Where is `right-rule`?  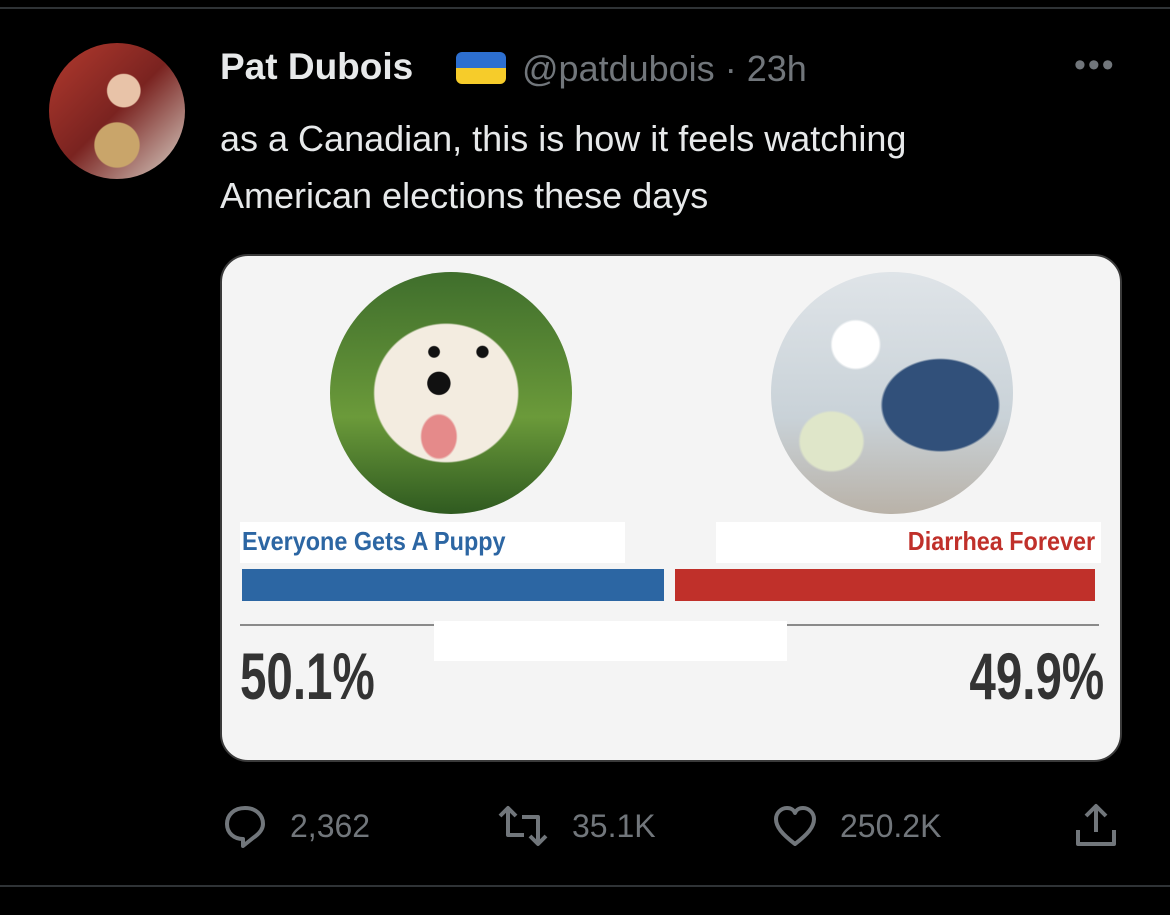 right-rule is located at coordinates (943, 625).